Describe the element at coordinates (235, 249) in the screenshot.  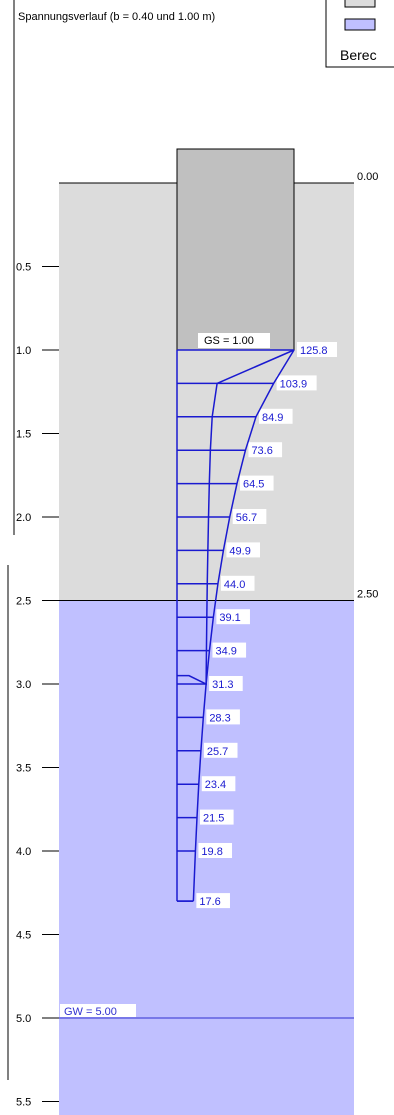
I see `foundation-block` at that location.